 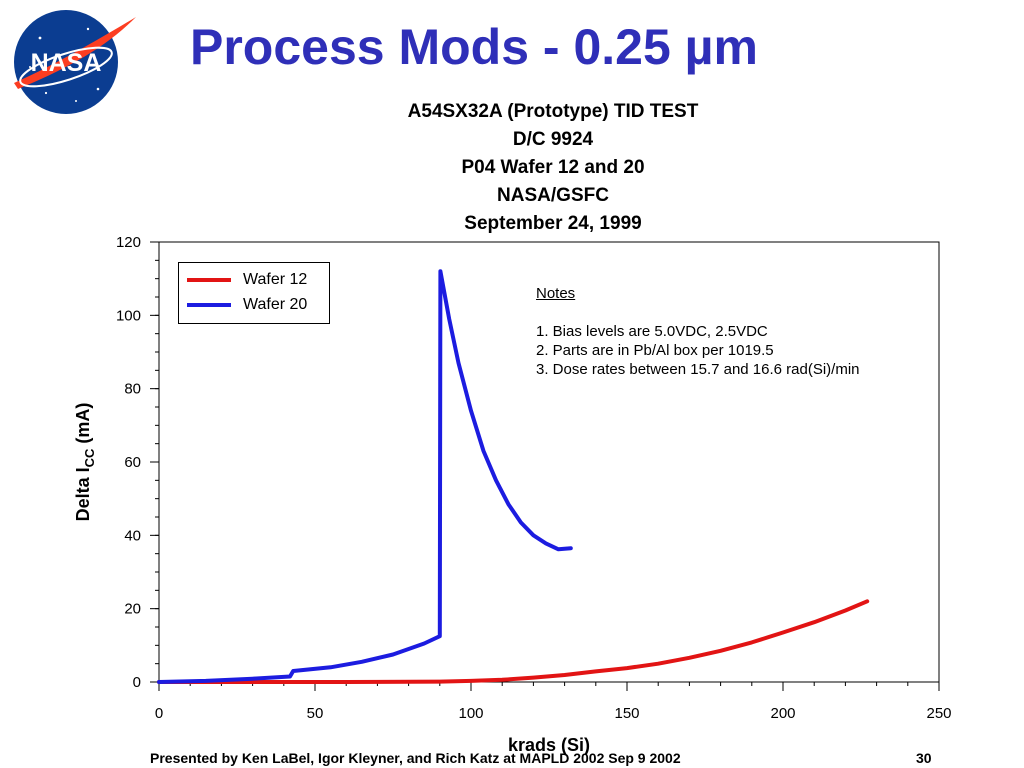 I want to click on x-tick-label: 150, so click(x=626, y=713).